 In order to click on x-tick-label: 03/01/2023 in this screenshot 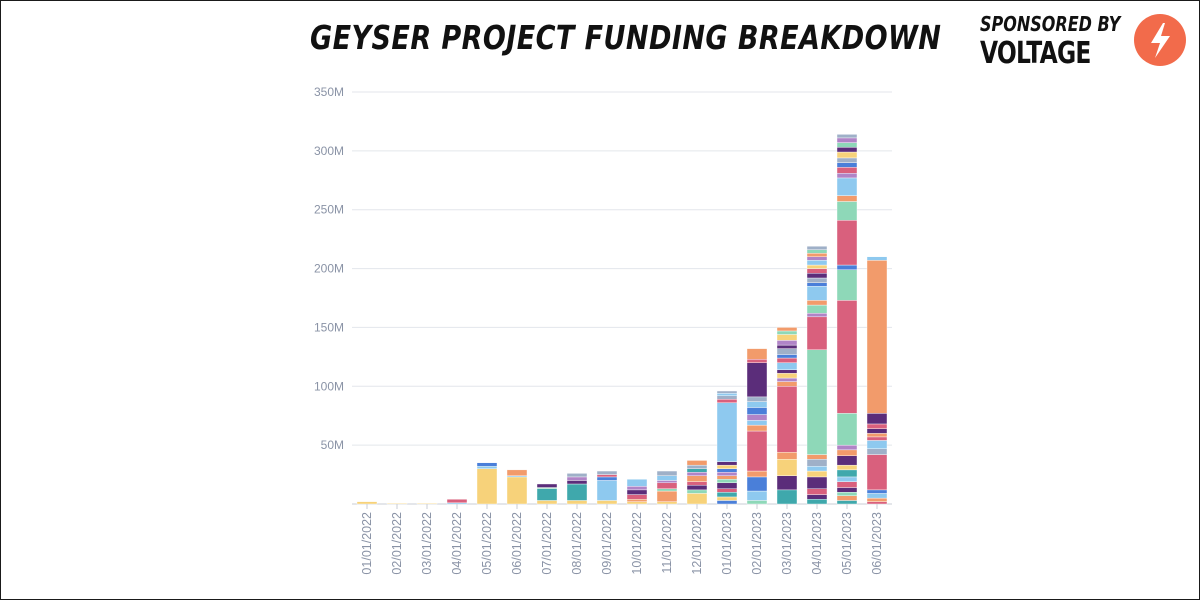, I will do `click(787, 543)`.